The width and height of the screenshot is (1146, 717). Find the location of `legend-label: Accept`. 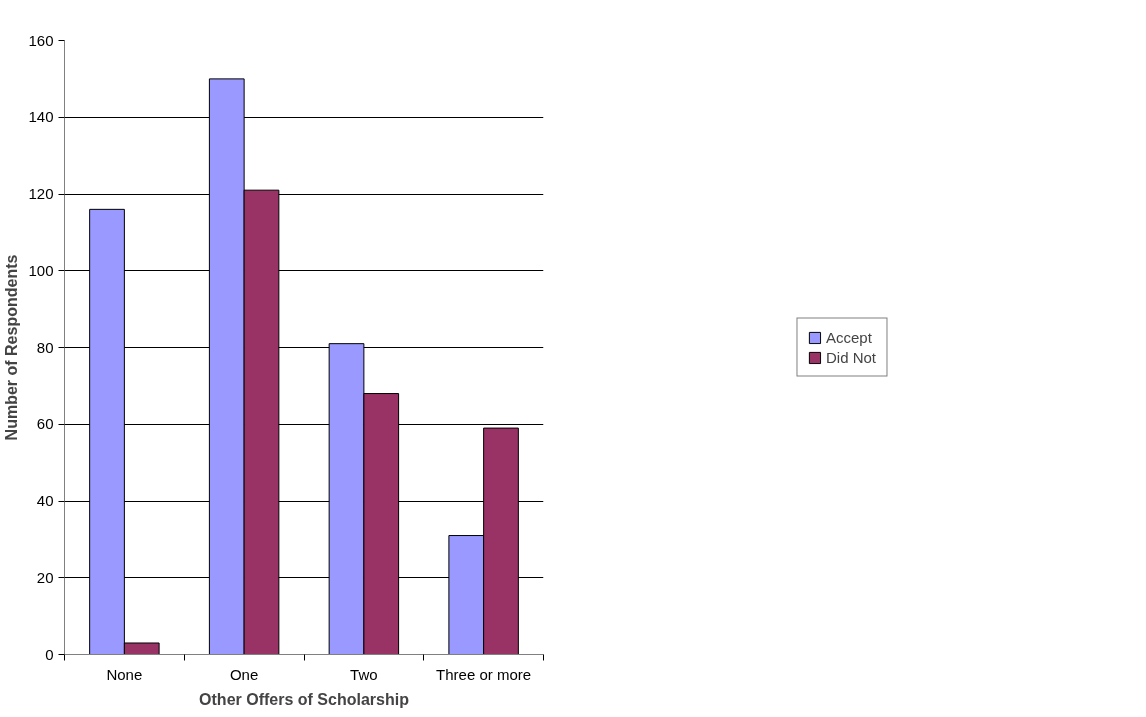

legend-label: Accept is located at coordinates (848, 337).